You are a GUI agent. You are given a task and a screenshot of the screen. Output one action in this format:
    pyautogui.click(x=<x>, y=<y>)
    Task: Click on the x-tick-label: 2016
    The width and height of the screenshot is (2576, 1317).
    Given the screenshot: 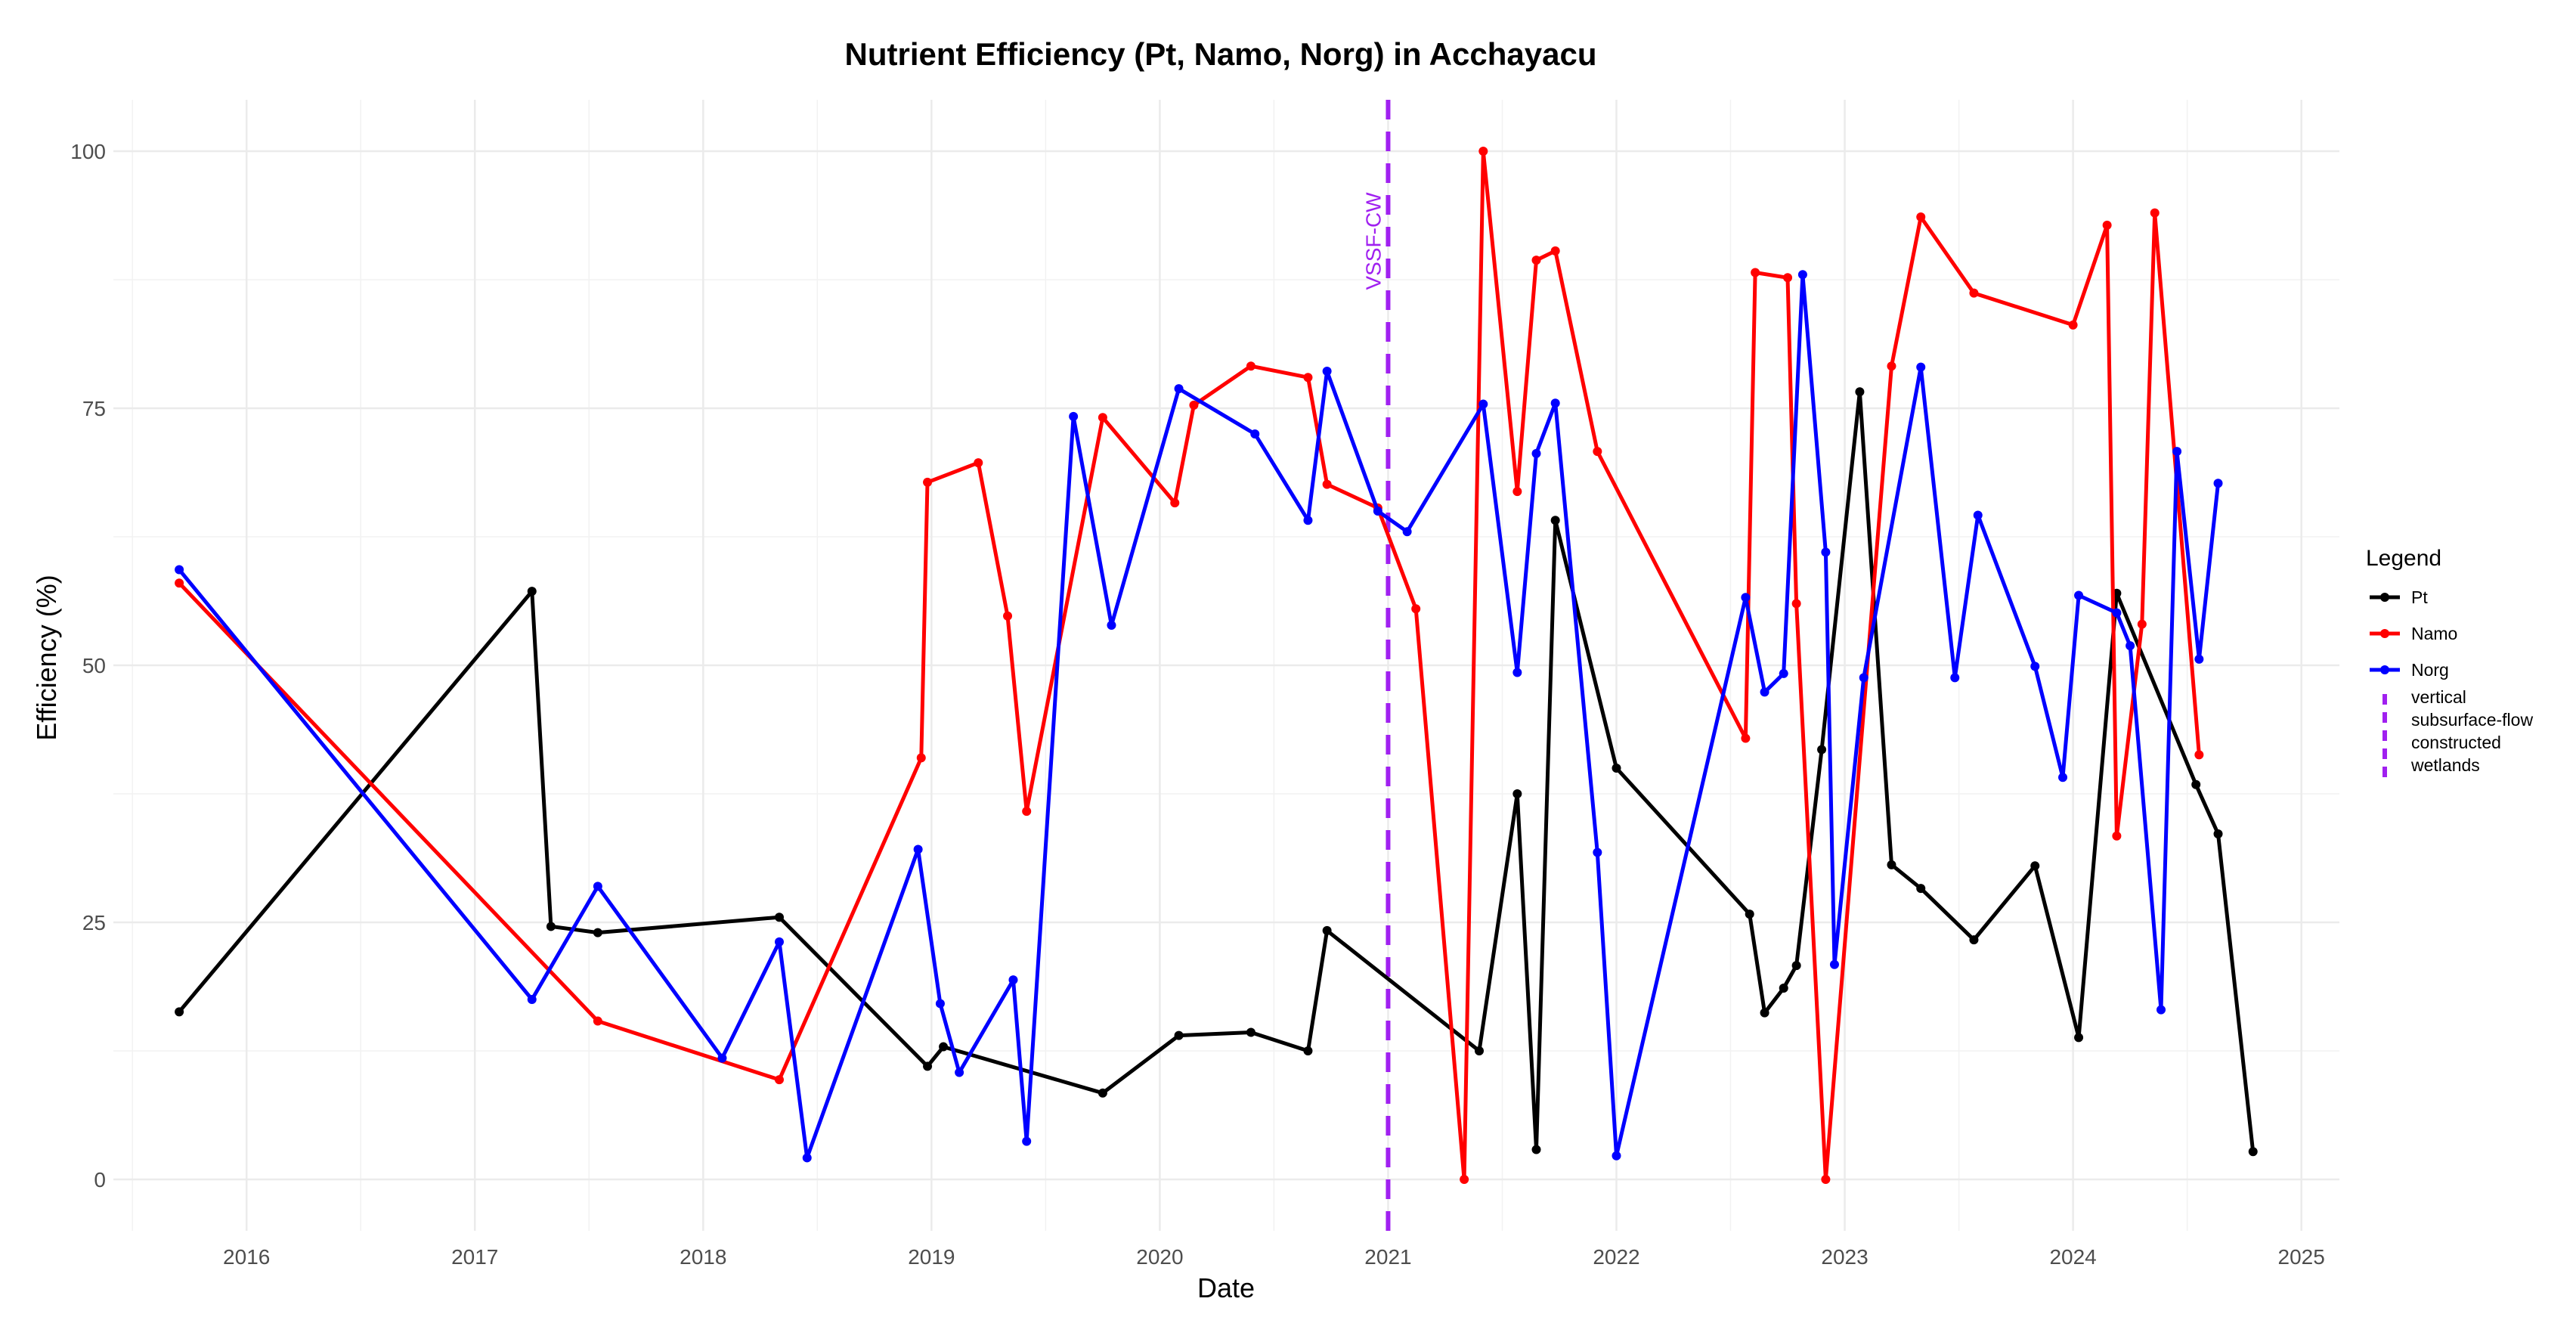 What is the action you would take?
    pyautogui.click(x=246, y=1257)
    